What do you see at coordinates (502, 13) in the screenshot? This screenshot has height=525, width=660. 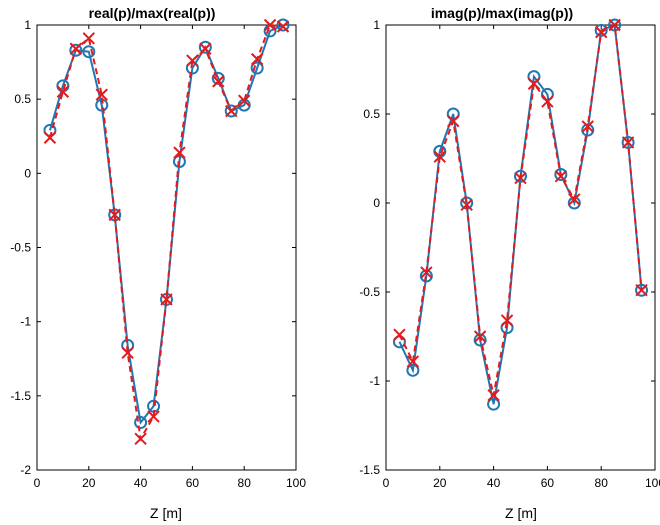 I see `chart-title-imag: imag(p)/max(imag(p))` at bounding box center [502, 13].